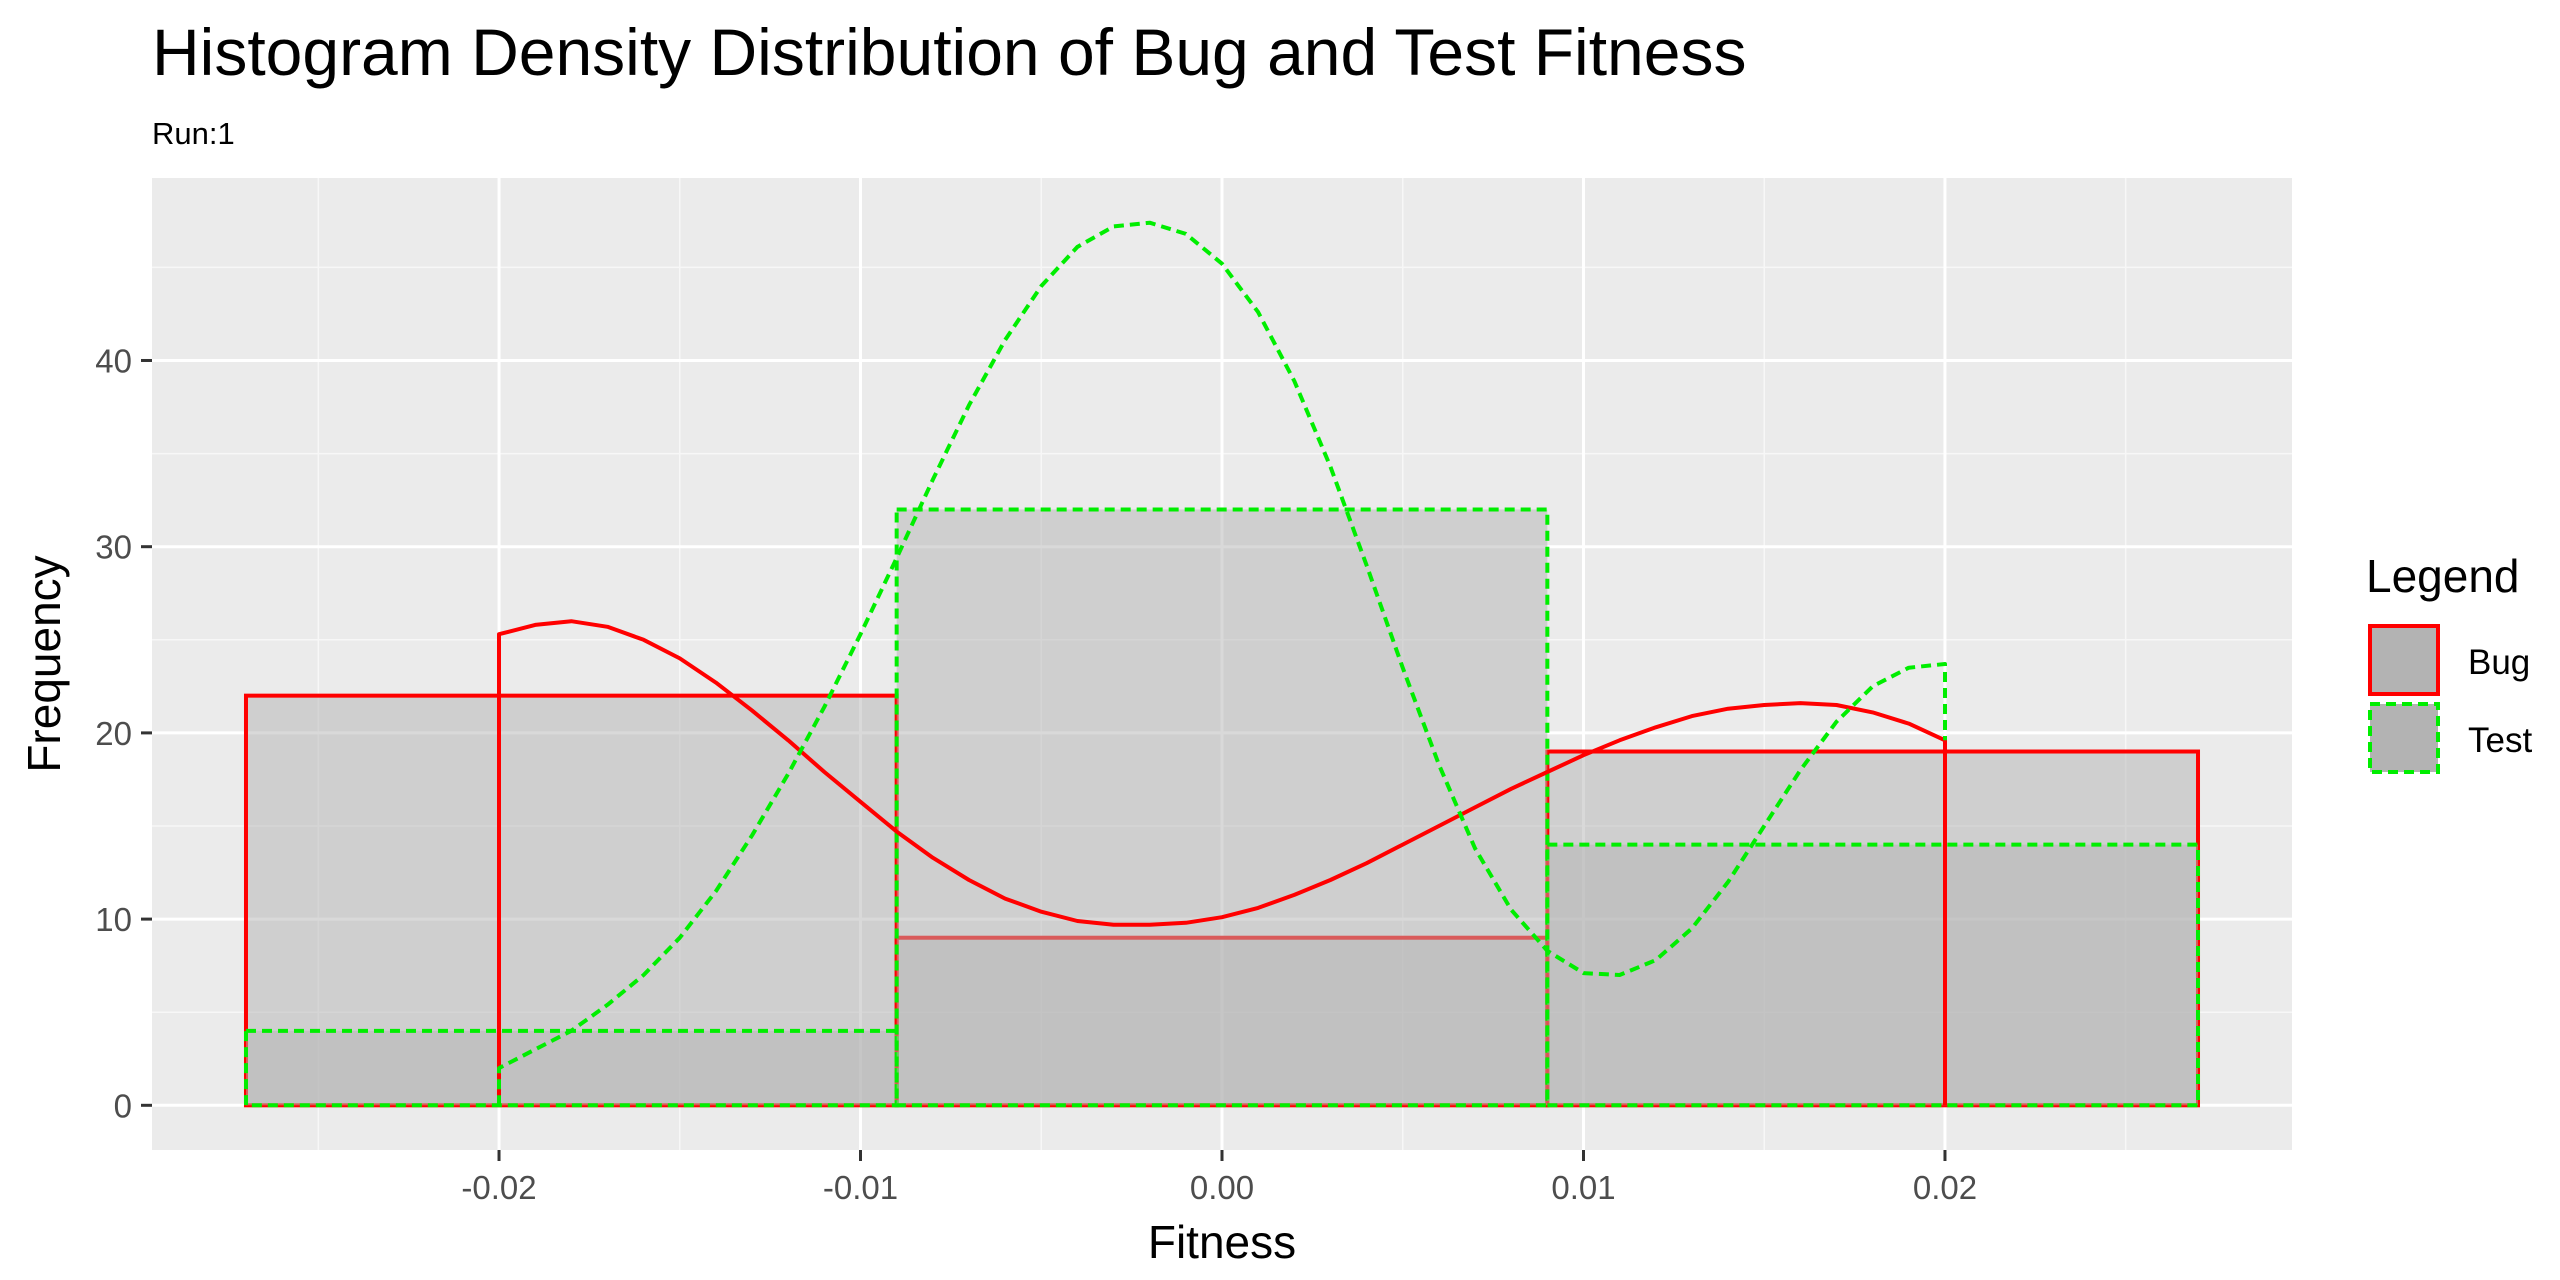  What do you see at coordinates (2404, 660) in the screenshot?
I see `legend-key-bug` at bounding box center [2404, 660].